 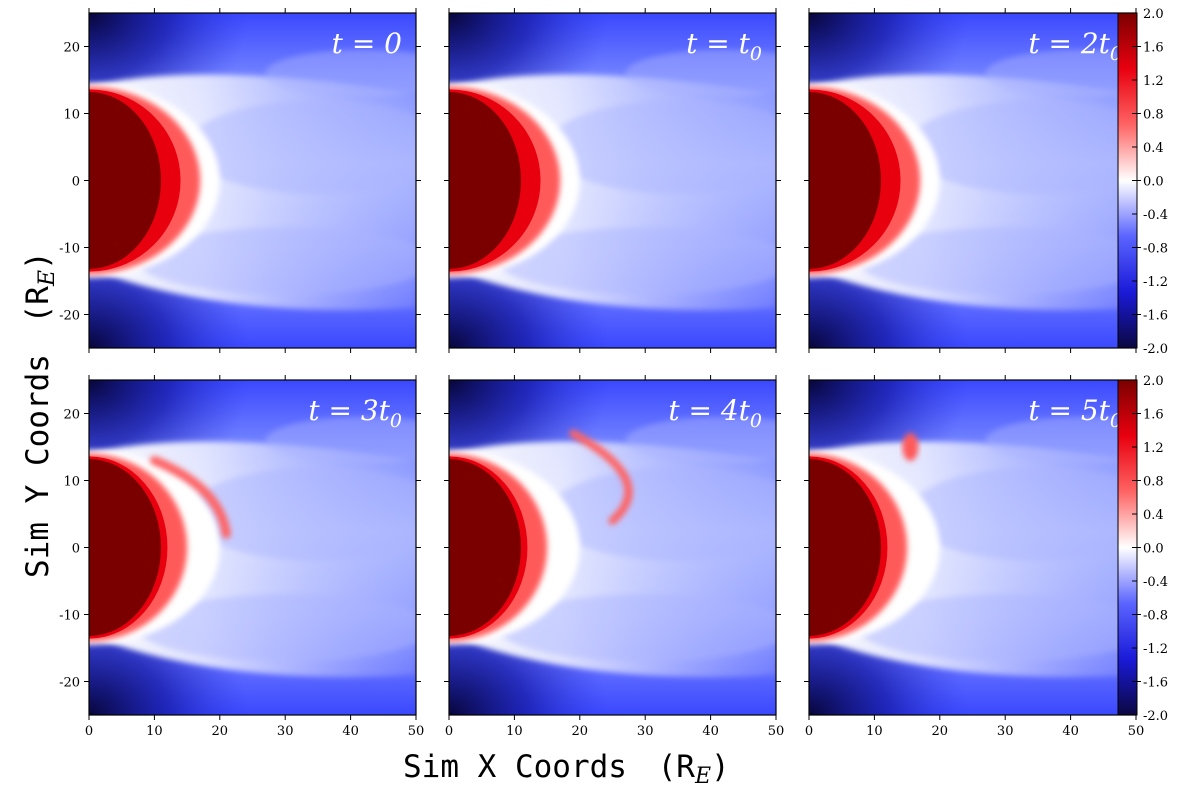 I want to click on x-axis-title: Sim X Coords (RE), so click(x=566, y=767).